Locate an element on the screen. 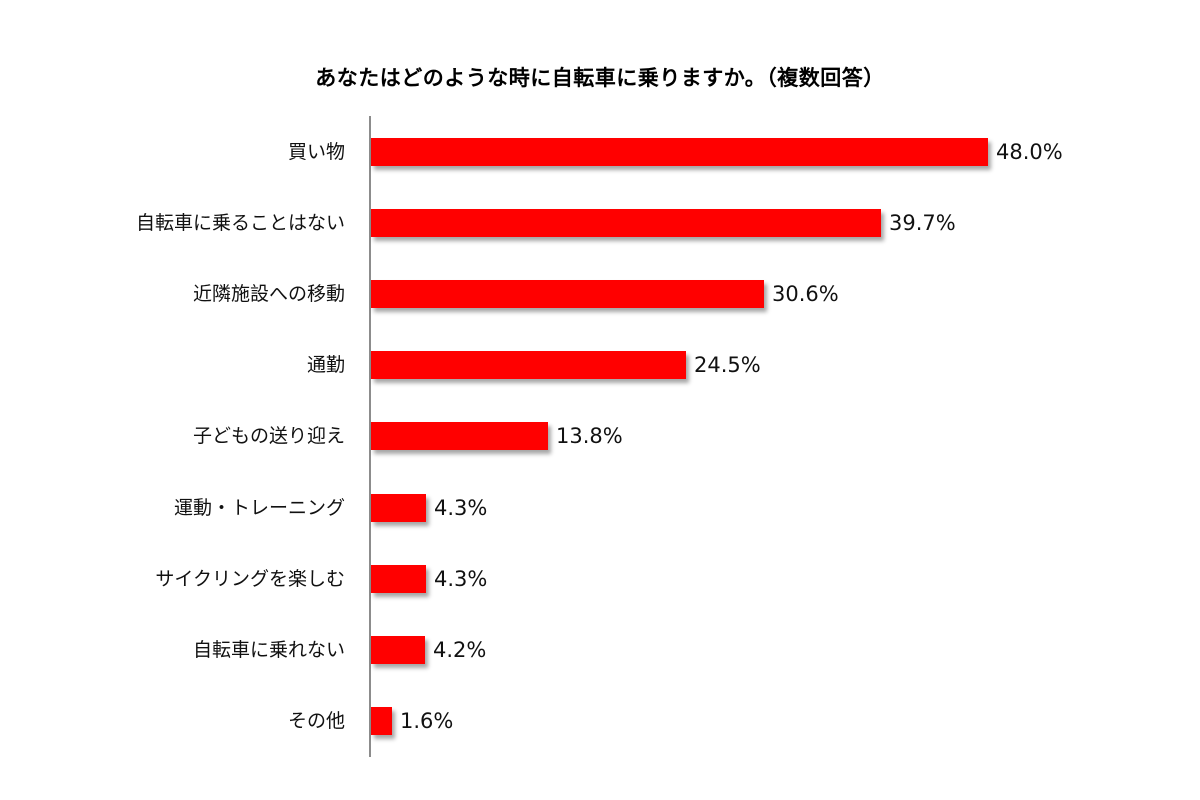 The width and height of the screenshot is (1200, 800). bar-row: 運動・トレーニング 4.3% is located at coordinates (600, 508).